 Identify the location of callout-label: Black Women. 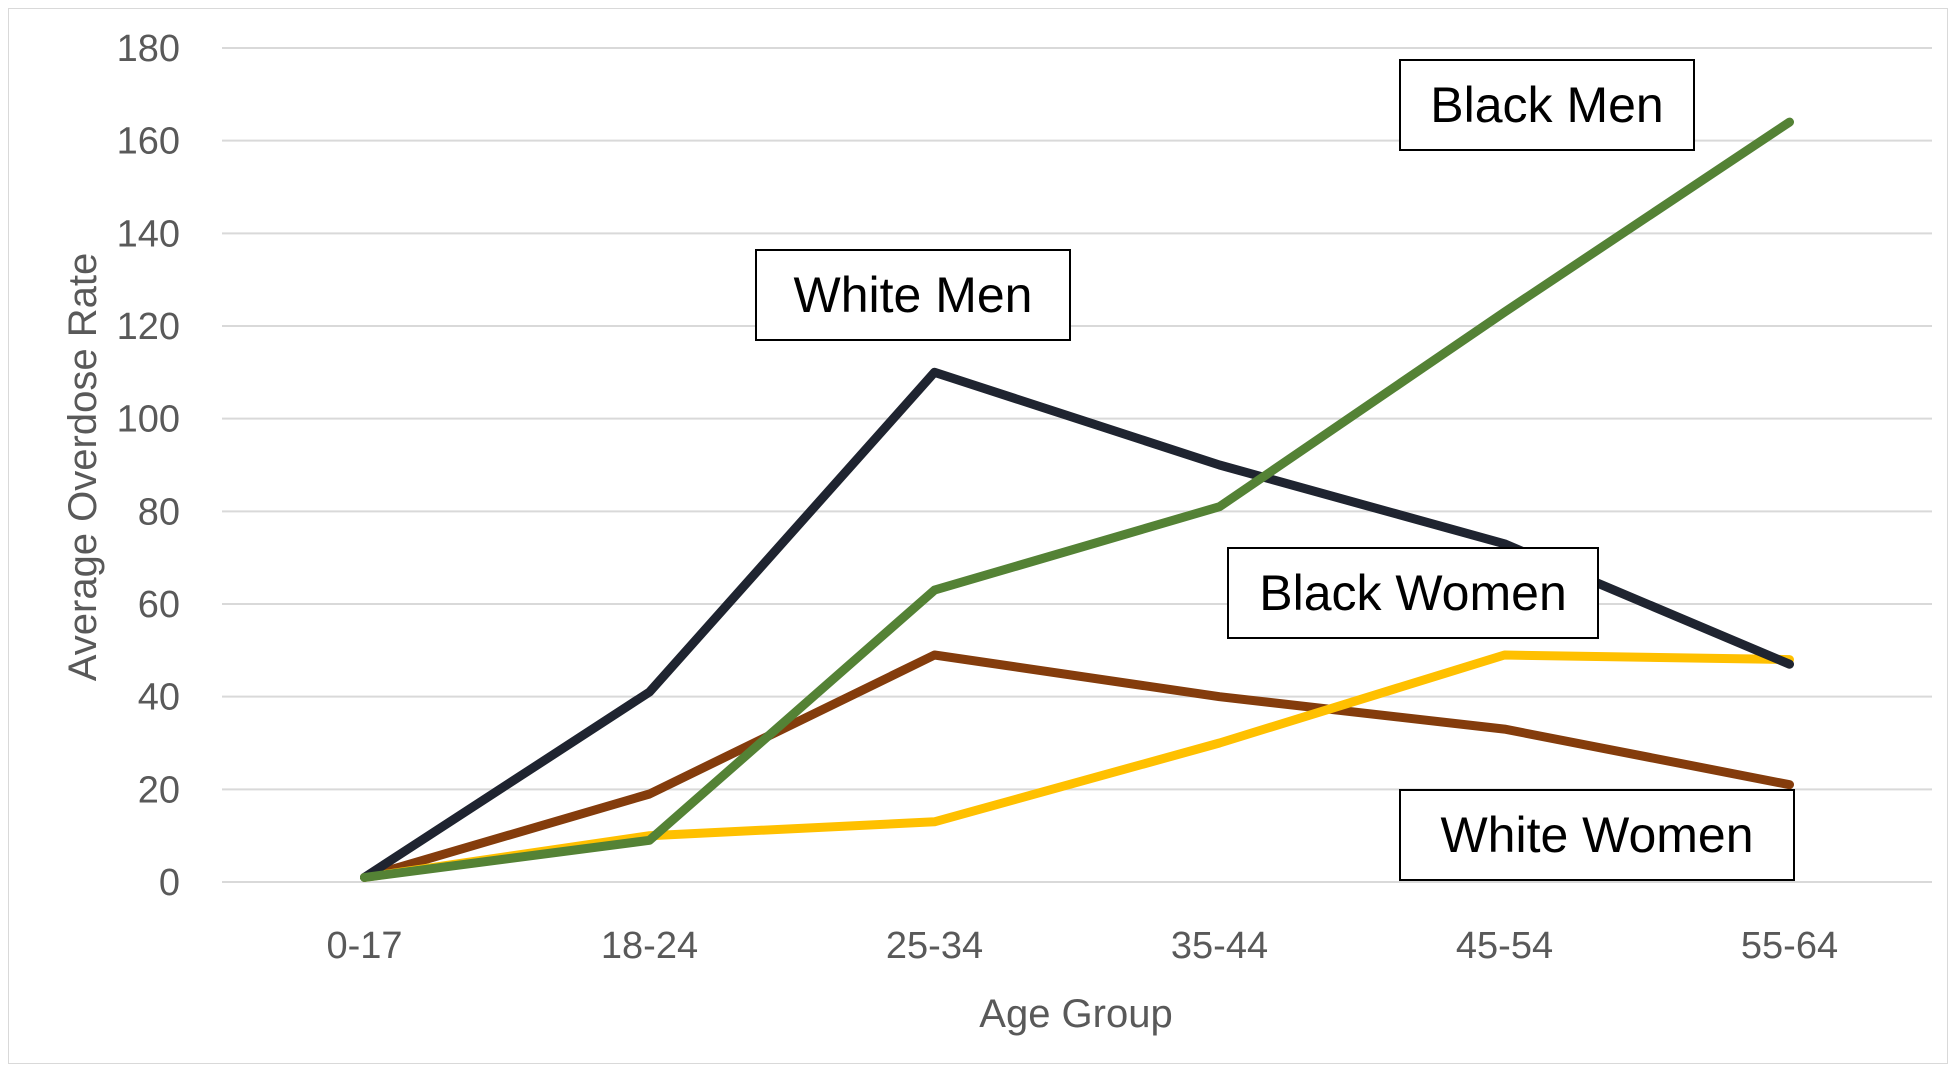
(1413, 593).